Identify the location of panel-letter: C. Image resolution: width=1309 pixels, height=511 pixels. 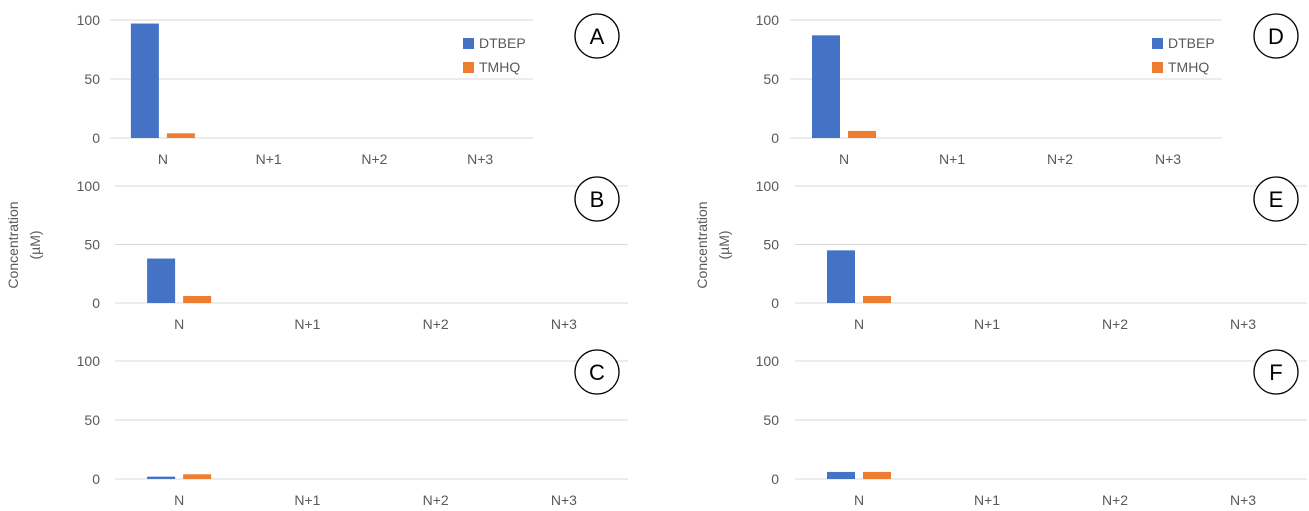
(597, 372).